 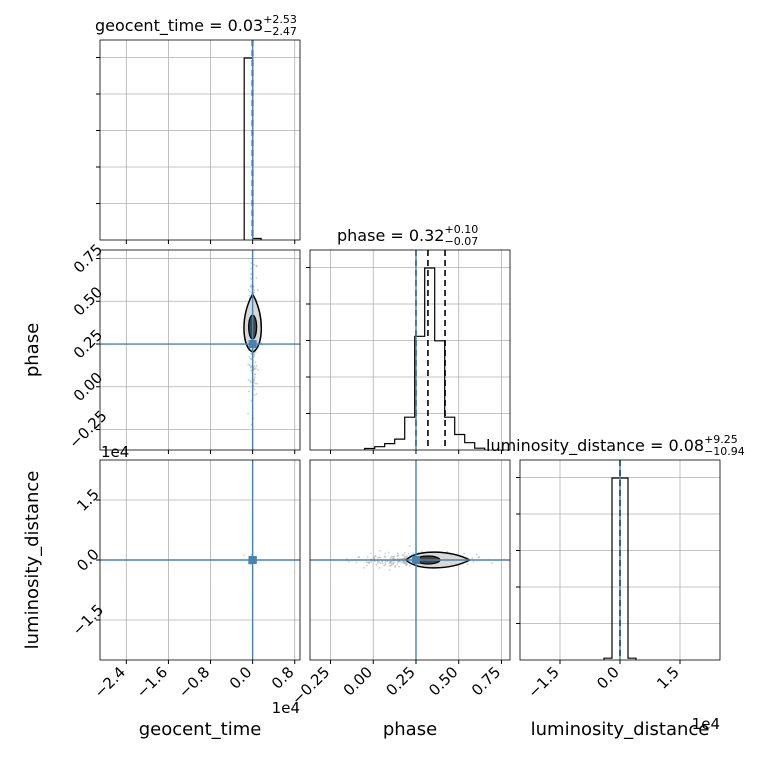 What do you see at coordinates (415, 560) in the screenshot?
I see `truth-marker` at bounding box center [415, 560].